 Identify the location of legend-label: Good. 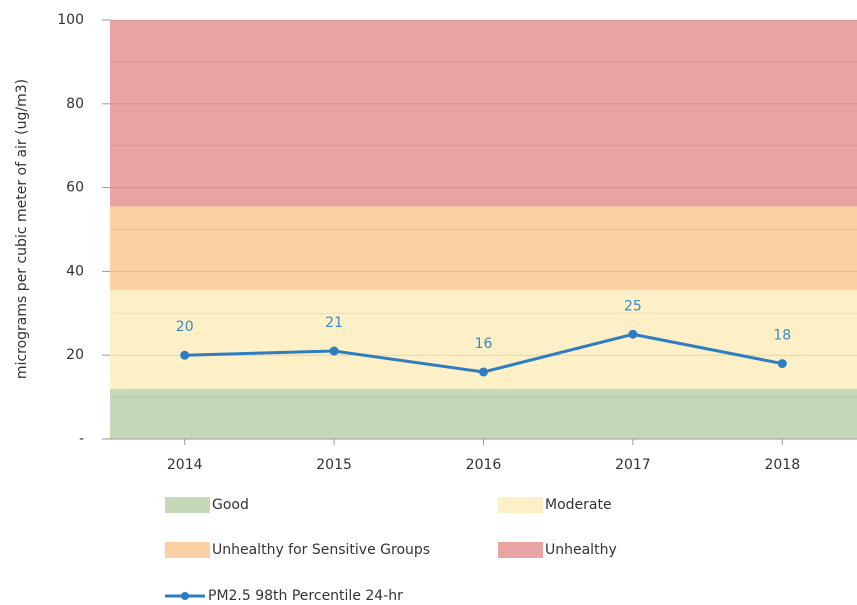
(230, 505).